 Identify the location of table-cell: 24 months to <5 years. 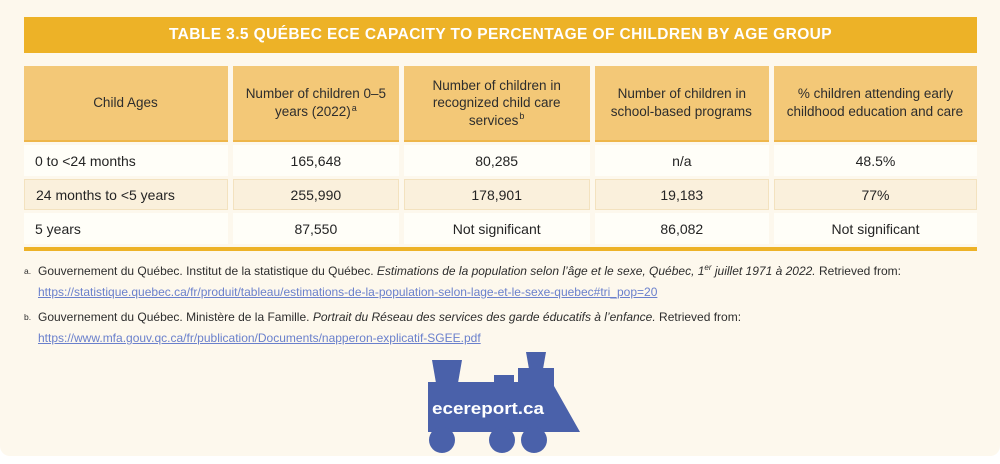
(126, 194).